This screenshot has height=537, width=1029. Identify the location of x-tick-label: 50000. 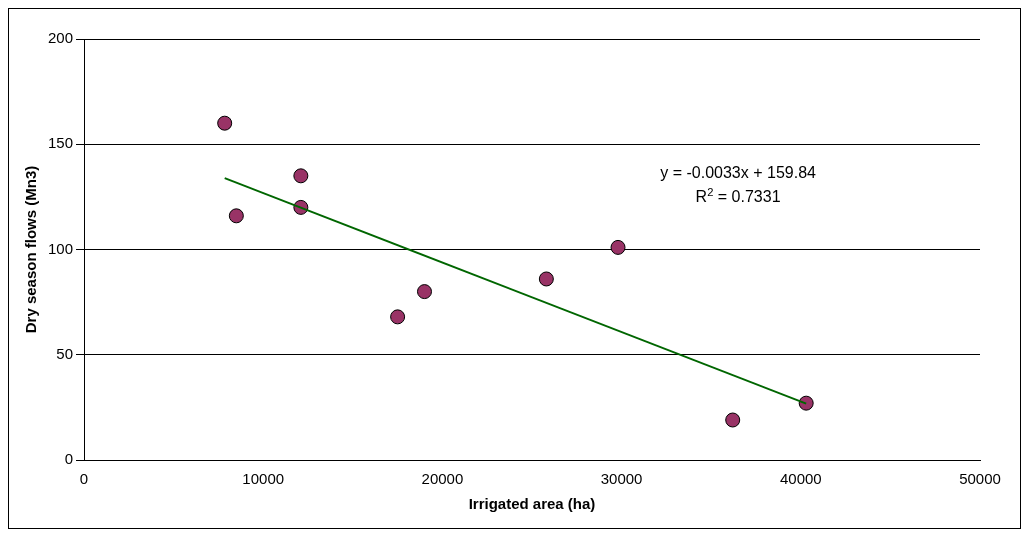
(980, 479).